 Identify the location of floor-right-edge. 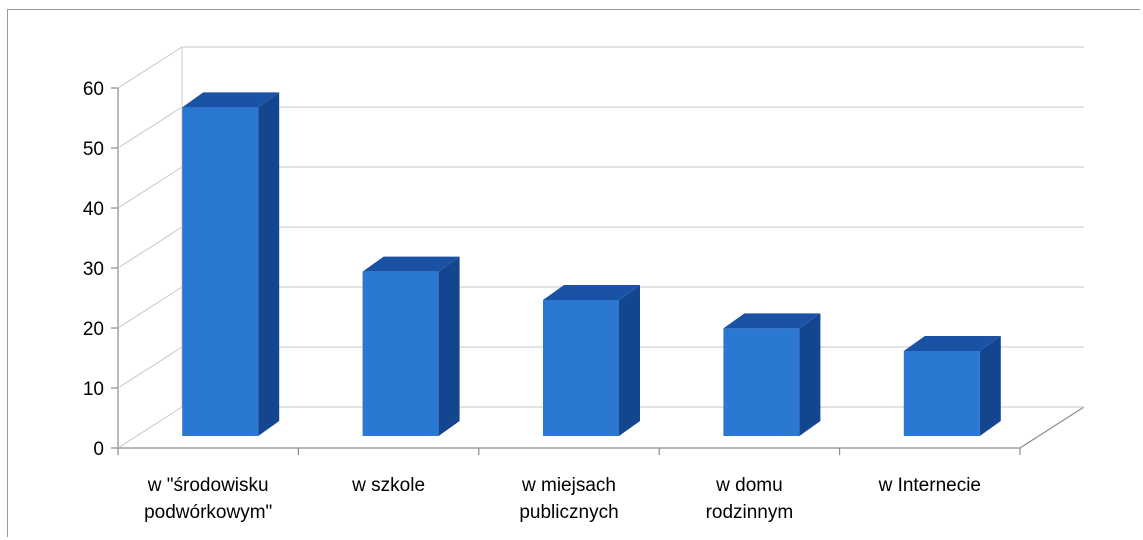
(1052, 427).